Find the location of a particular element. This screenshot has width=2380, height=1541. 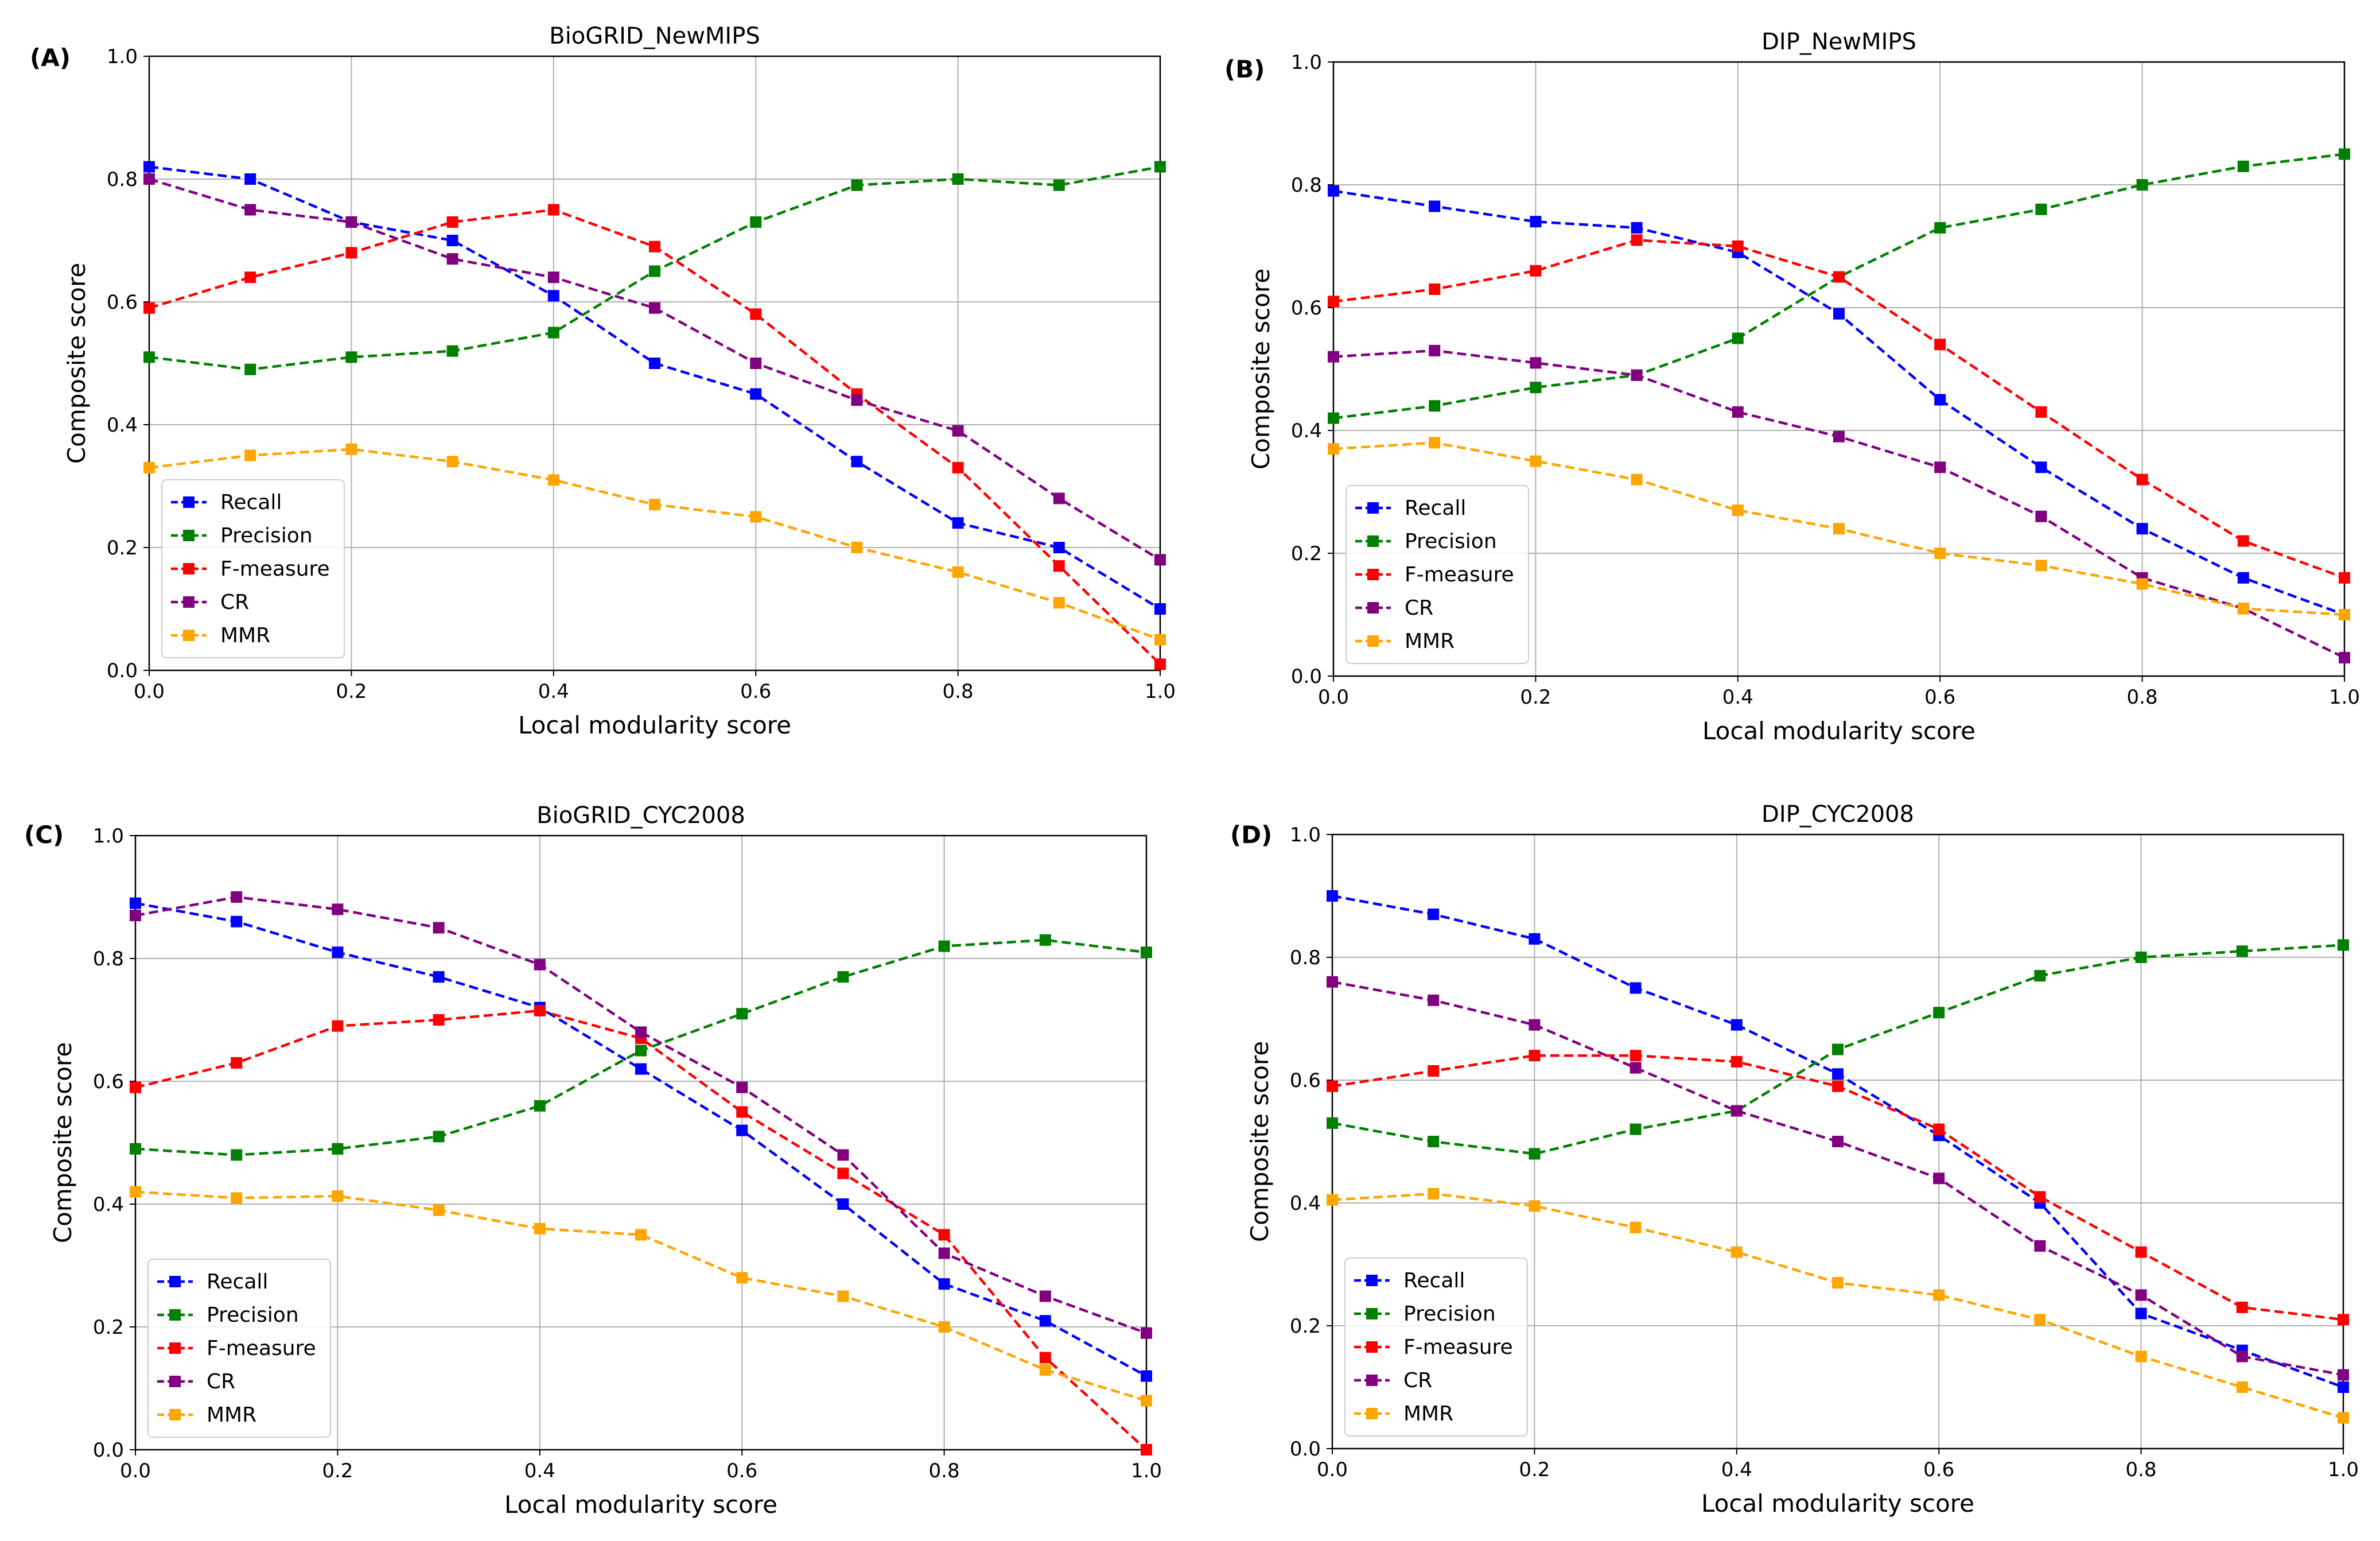

x-axis-label: Local modularity score is located at coordinates (1837, 1503).